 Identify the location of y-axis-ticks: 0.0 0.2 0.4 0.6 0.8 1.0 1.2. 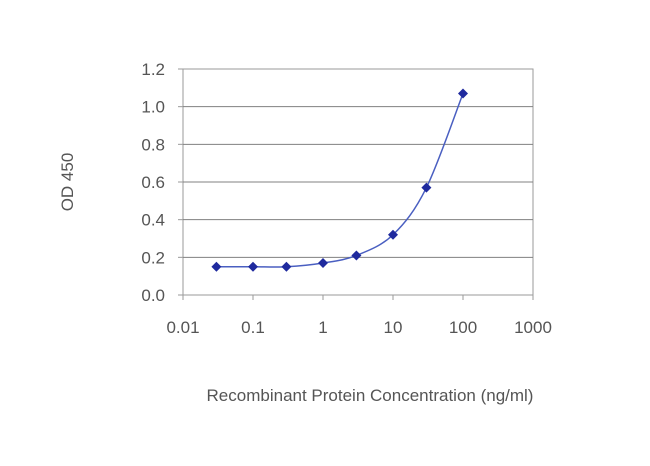
(162, 182).